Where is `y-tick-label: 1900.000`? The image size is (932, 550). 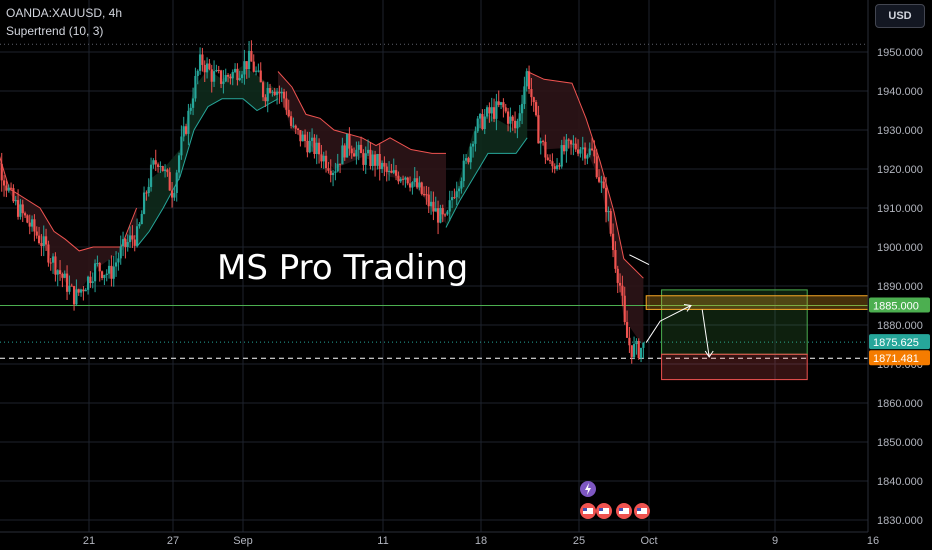
y-tick-label: 1900.000 is located at coordinates (900, 248).